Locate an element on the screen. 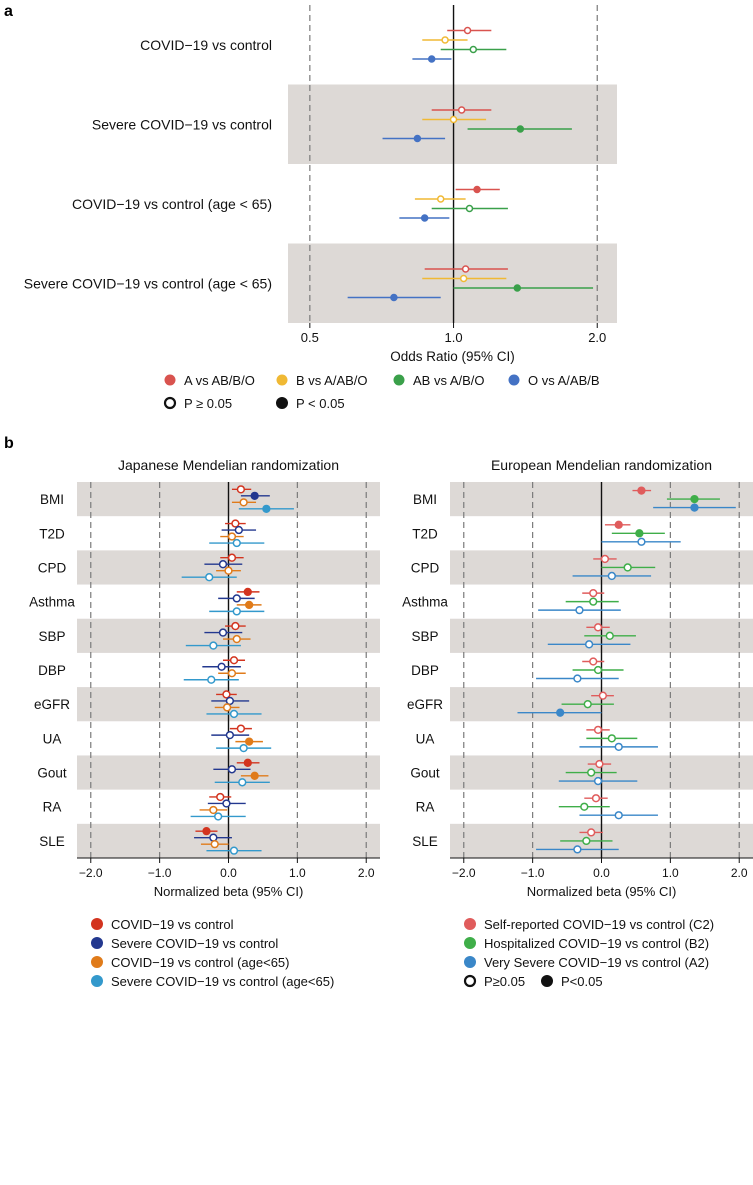 The width and height of the screenshot is (753, 1185). x-tick-label: 1.0 is located at coordinates (297, 873).